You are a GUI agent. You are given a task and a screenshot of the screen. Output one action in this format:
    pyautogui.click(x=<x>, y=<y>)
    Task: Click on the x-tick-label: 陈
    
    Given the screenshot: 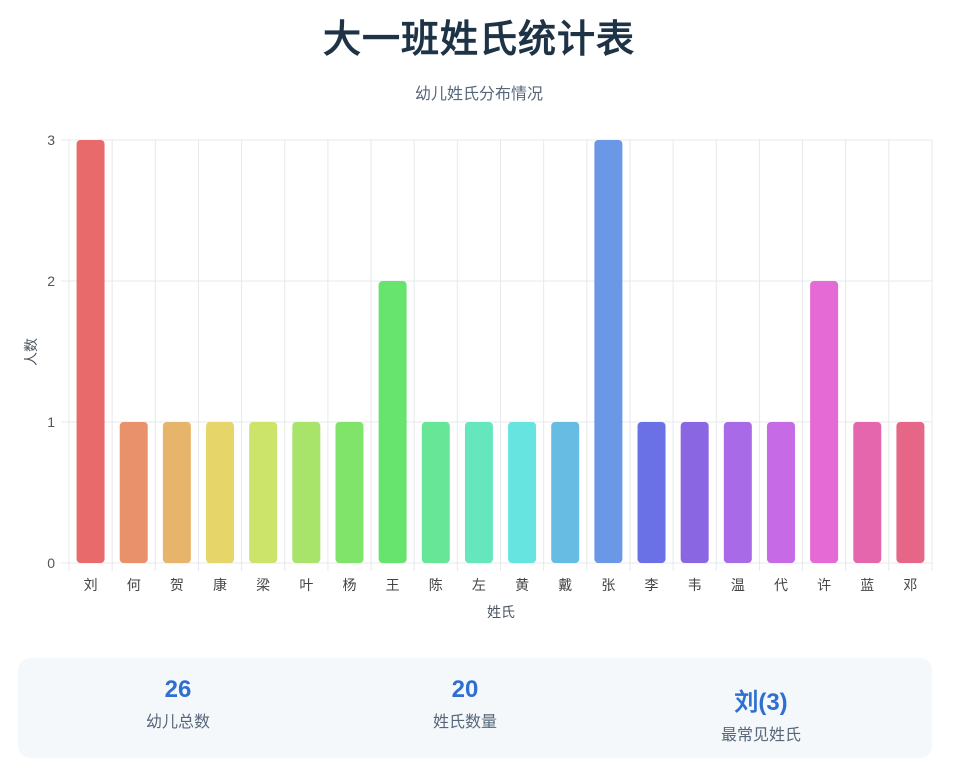 What is the action you would take?
    pyautogui.click(x=436, y=585)
    